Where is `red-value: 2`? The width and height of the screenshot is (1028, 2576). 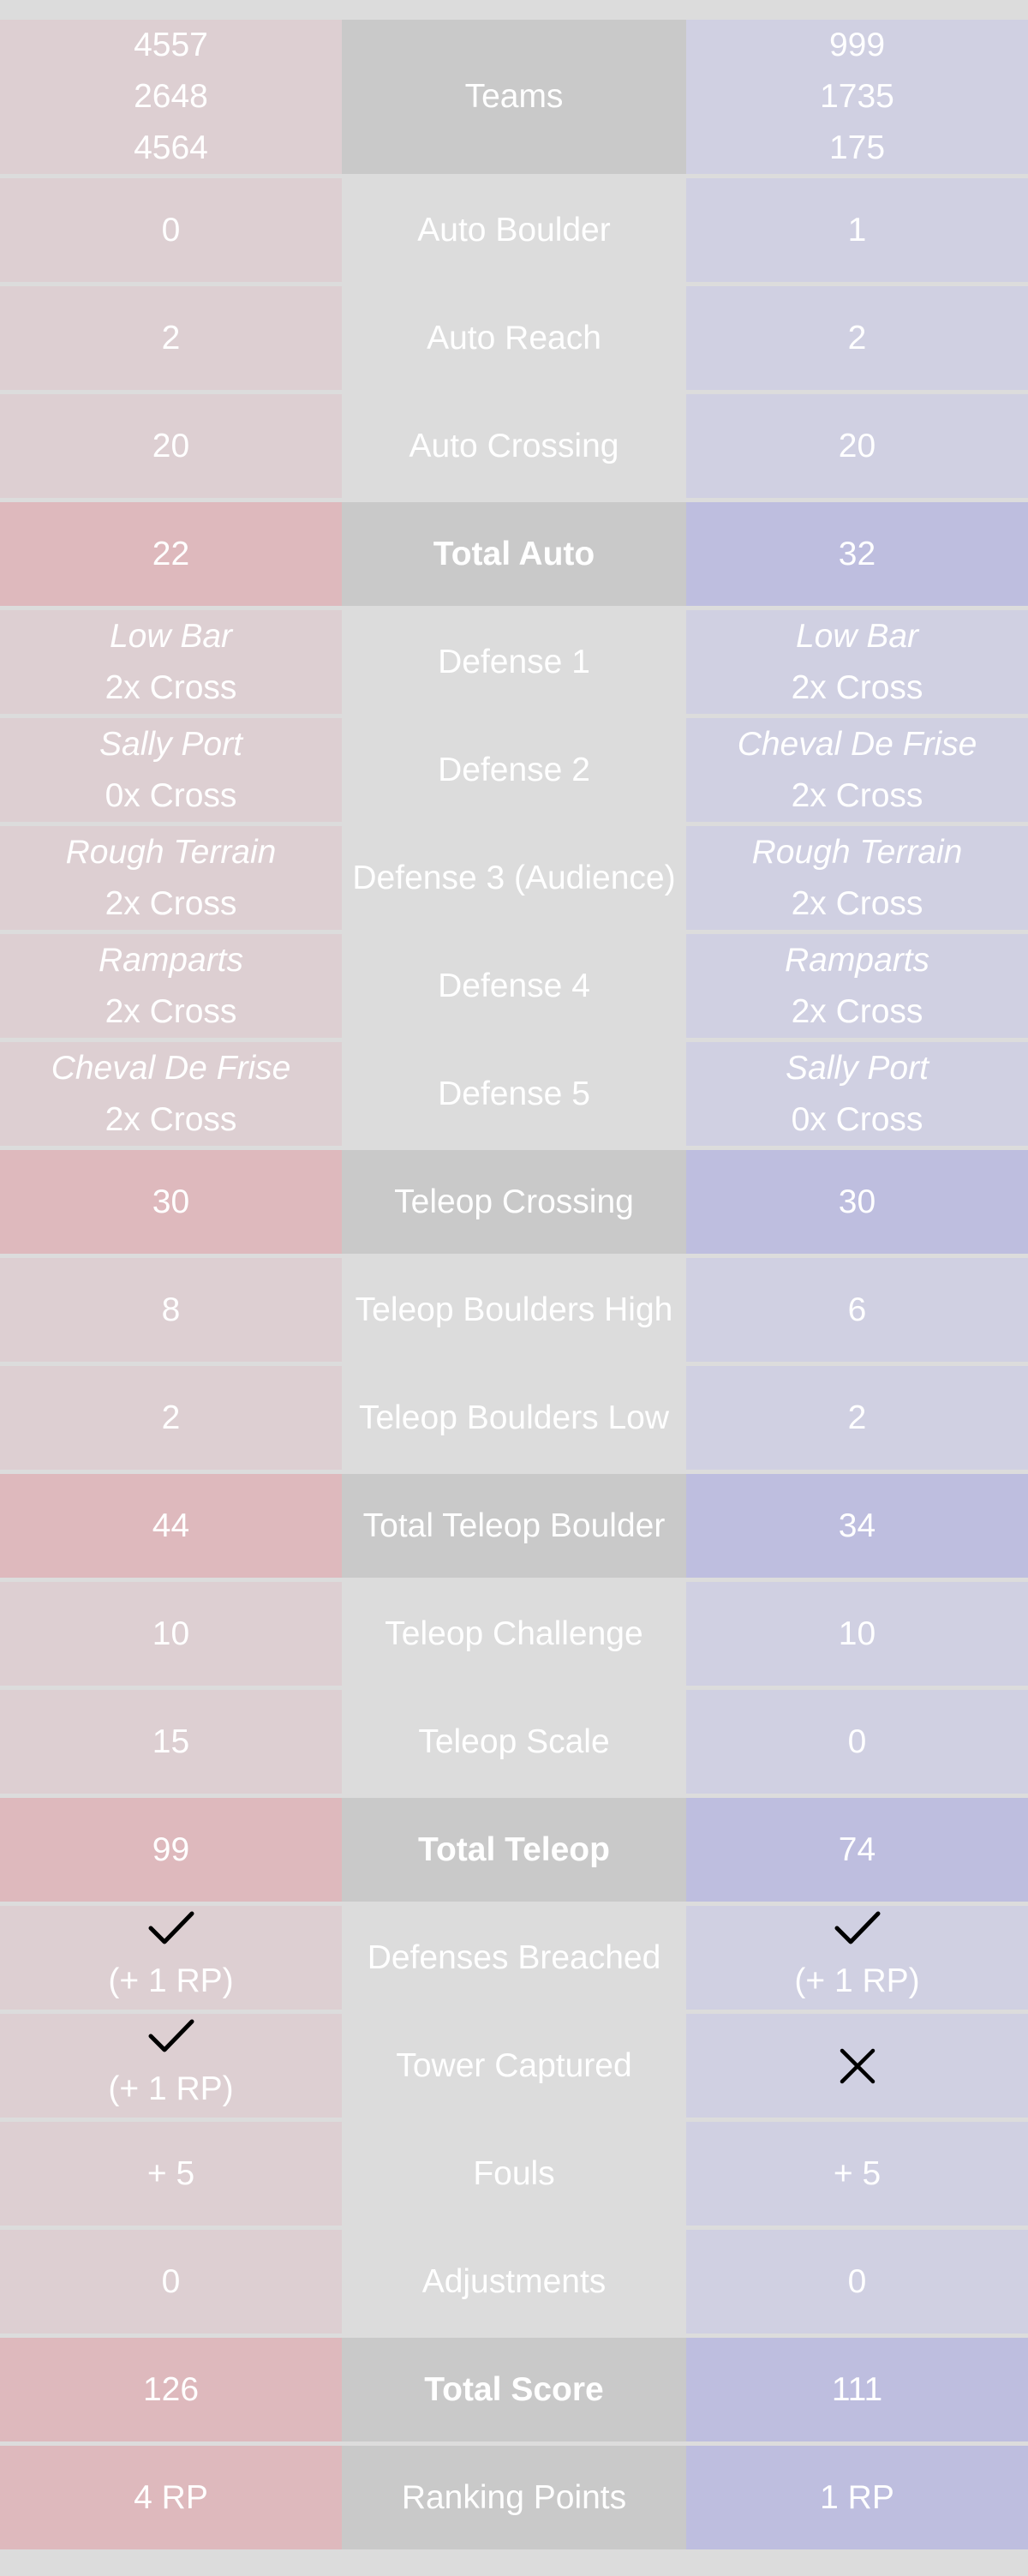 red-value: 2 is located at coordinates (171, 338).